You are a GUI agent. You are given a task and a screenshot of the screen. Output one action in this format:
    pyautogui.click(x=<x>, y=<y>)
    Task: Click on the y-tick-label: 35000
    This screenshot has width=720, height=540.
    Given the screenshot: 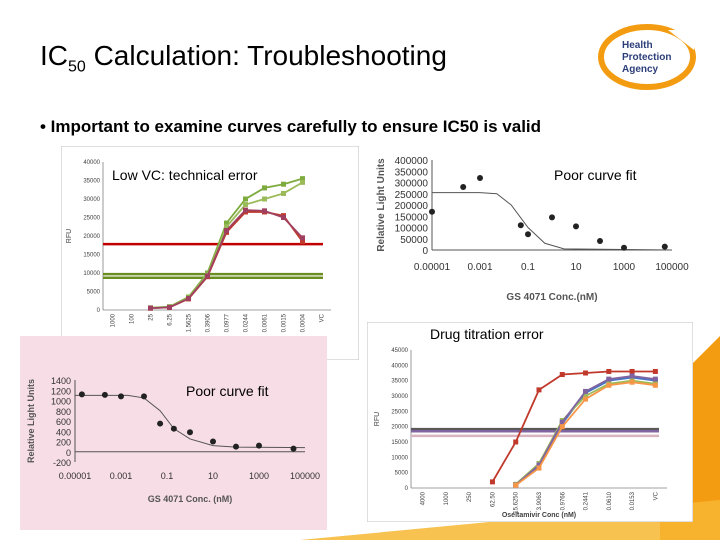 What is the action you would take?
    pyautogui.click(x=399, y=382)
    